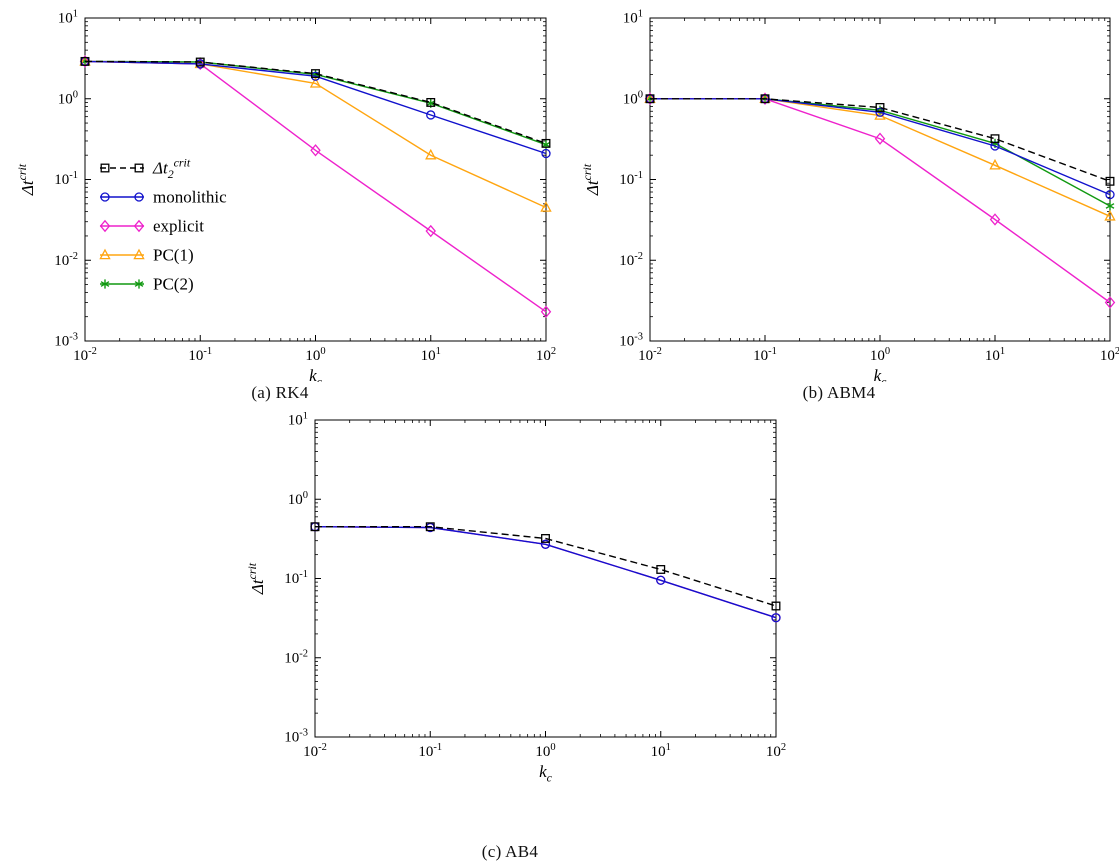 The width and height of the screenshot is (1119, 862). Describe the element at coordinates (510, 851) in the screenshot. I see `caption-ab4: (c) AB4` at that location.